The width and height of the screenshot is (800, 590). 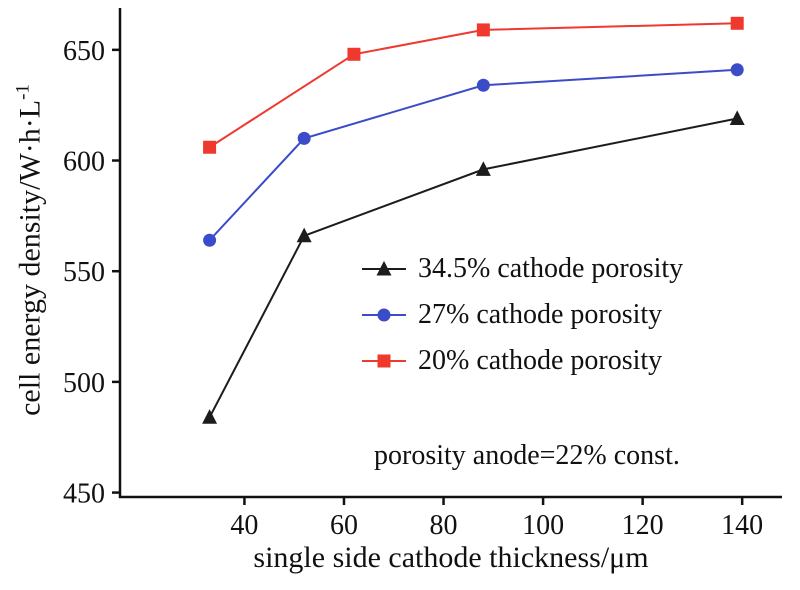 What do you see at coordinates (384, 268) in the screenshot?
I see `triangle-marker-icon` at bounding box center [384, 268].